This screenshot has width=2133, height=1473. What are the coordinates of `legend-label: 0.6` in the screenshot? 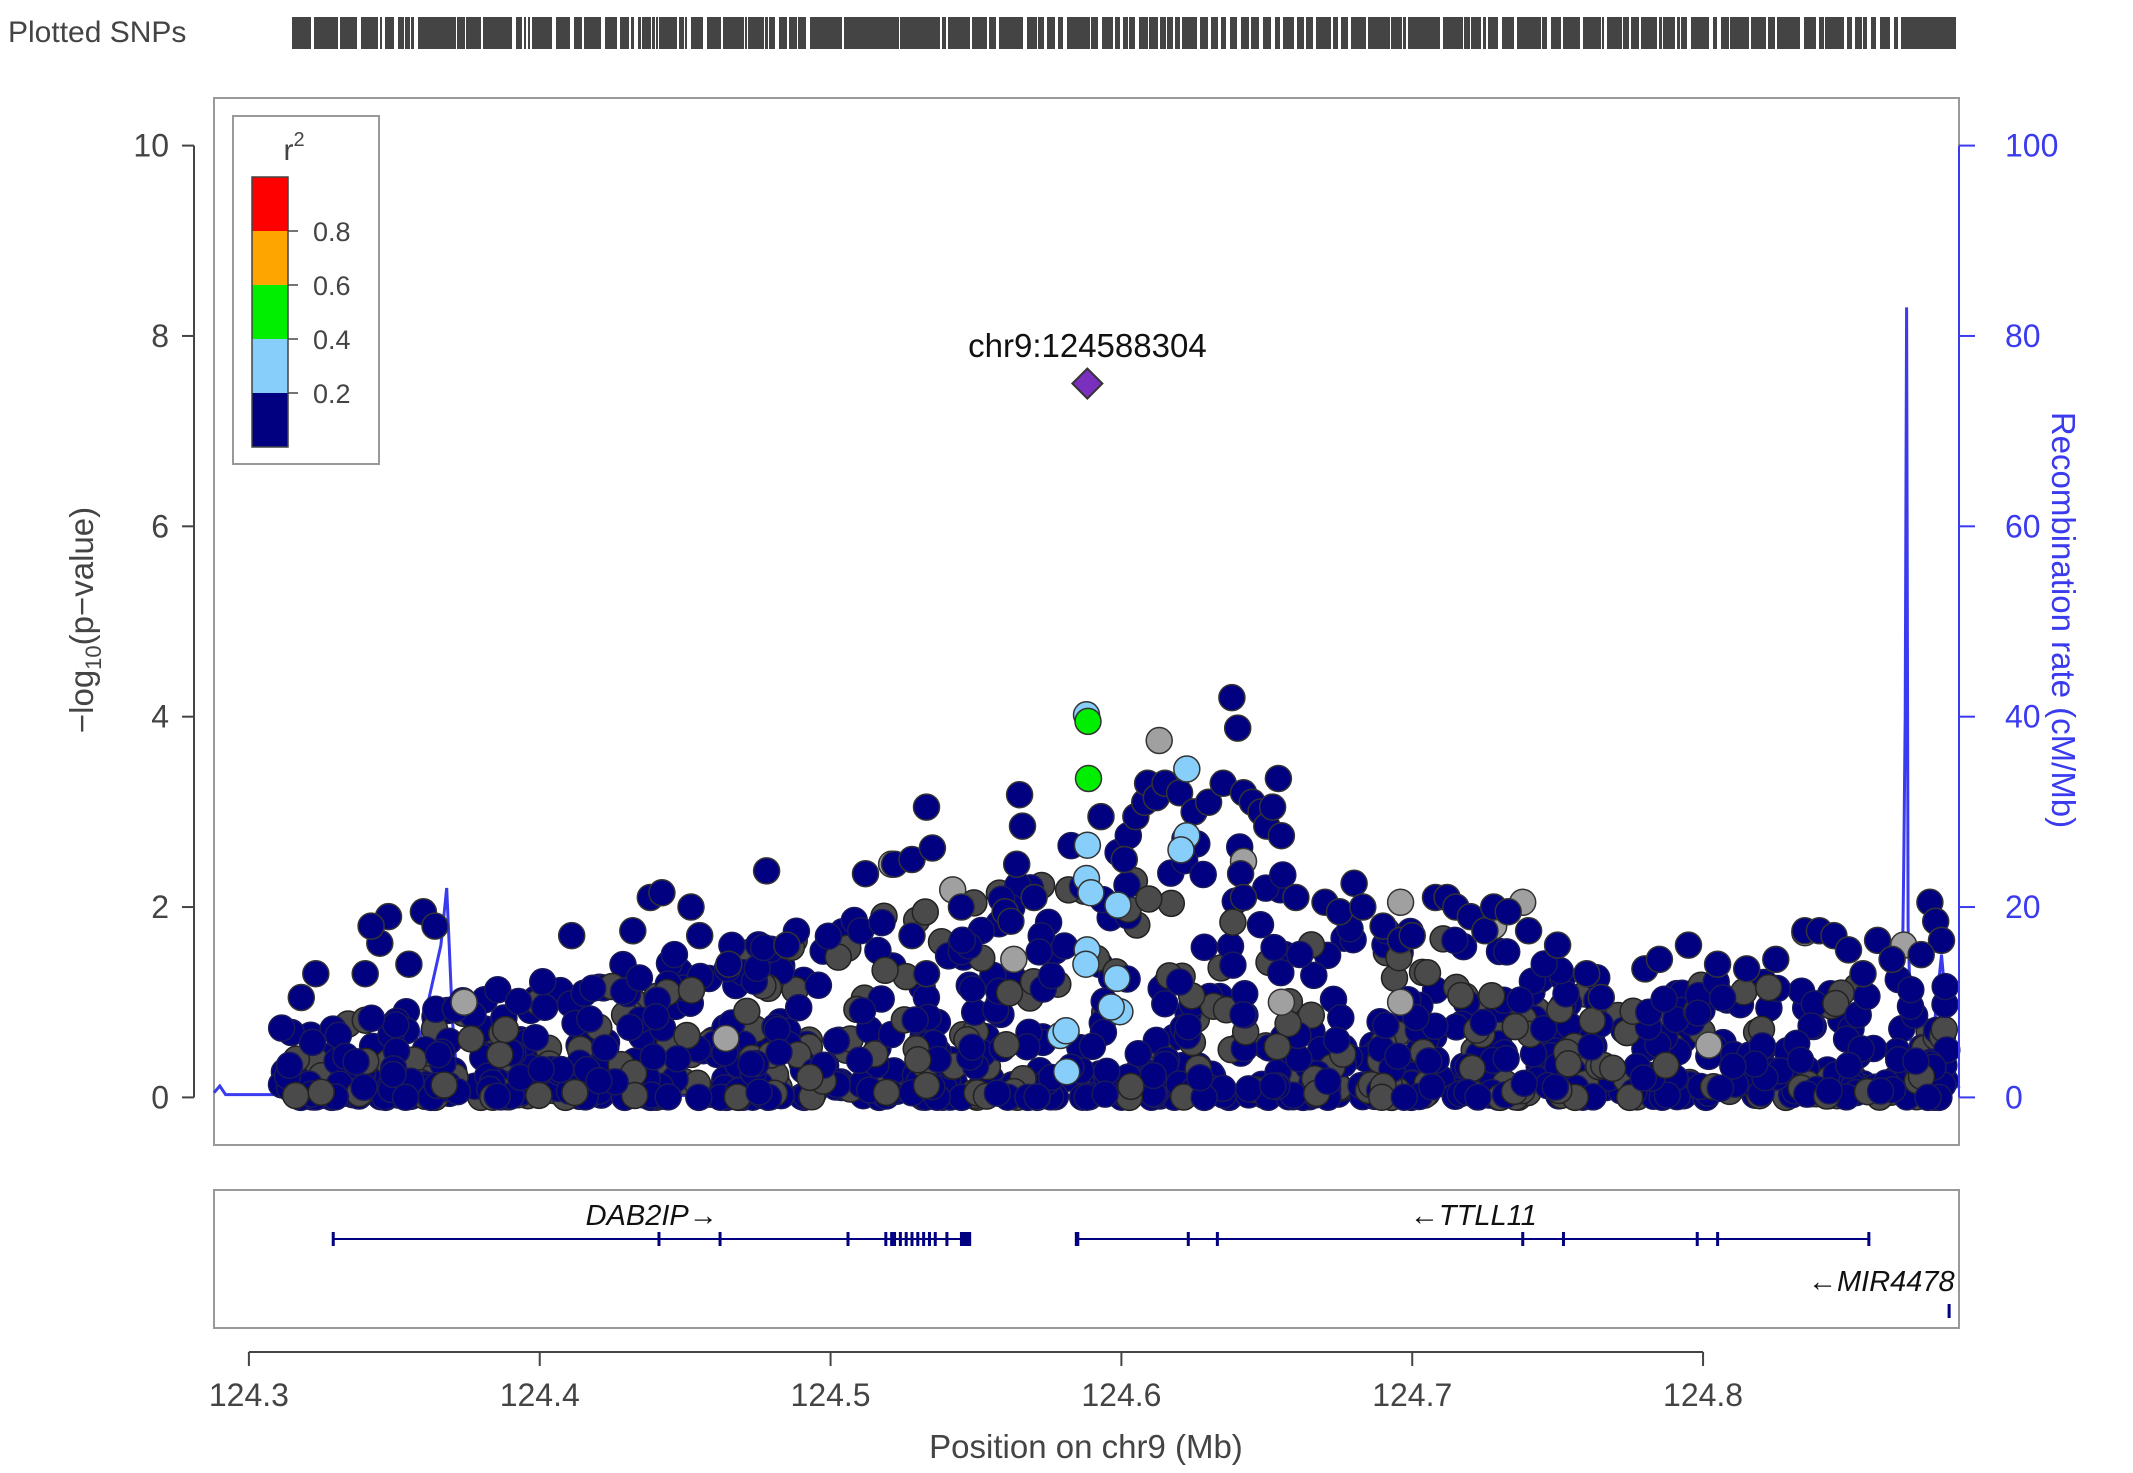 It's located at (332, 286).